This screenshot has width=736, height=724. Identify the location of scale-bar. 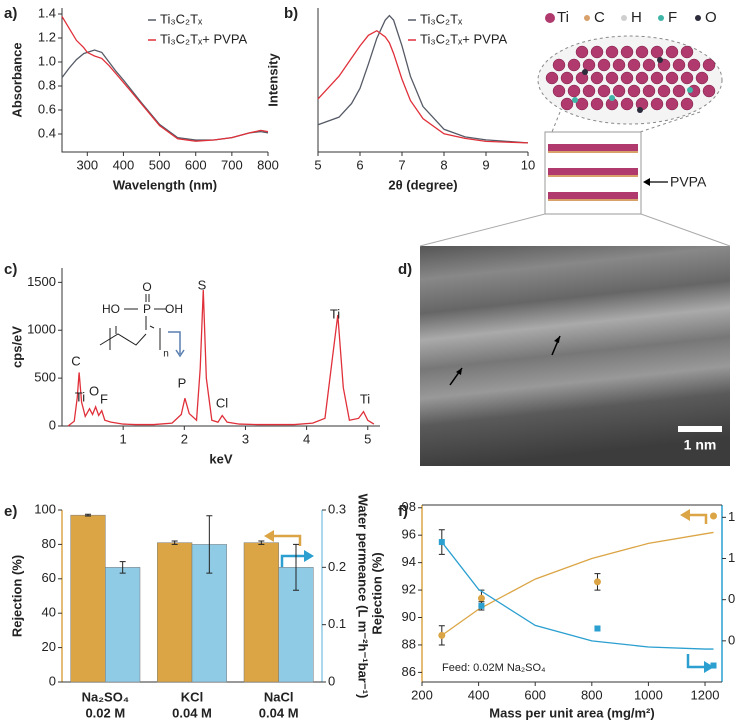
(700, 429).